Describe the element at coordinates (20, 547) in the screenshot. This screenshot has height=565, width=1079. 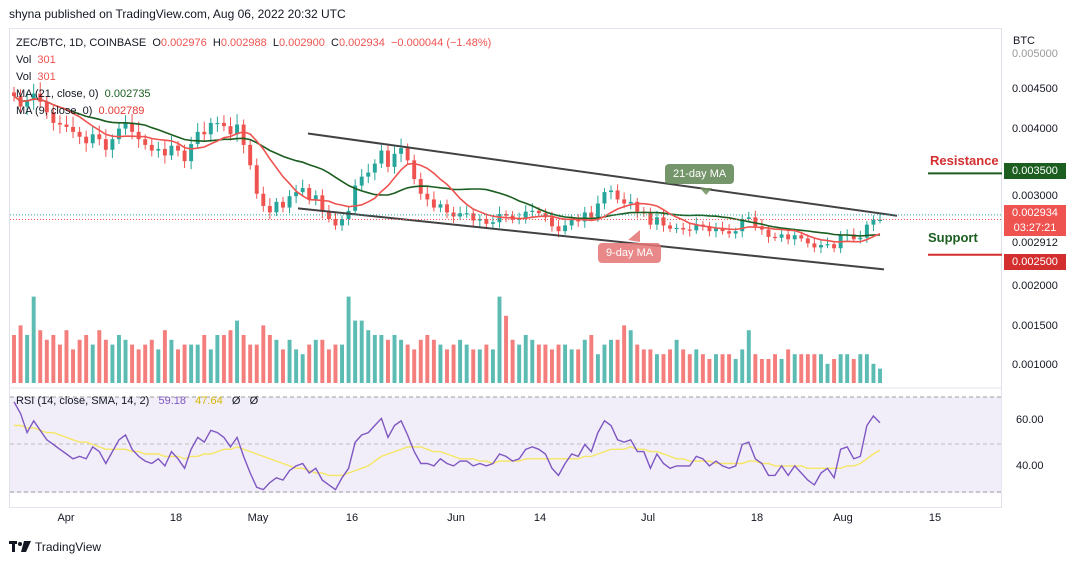
I see `tradingview-logo-icon` at that location.